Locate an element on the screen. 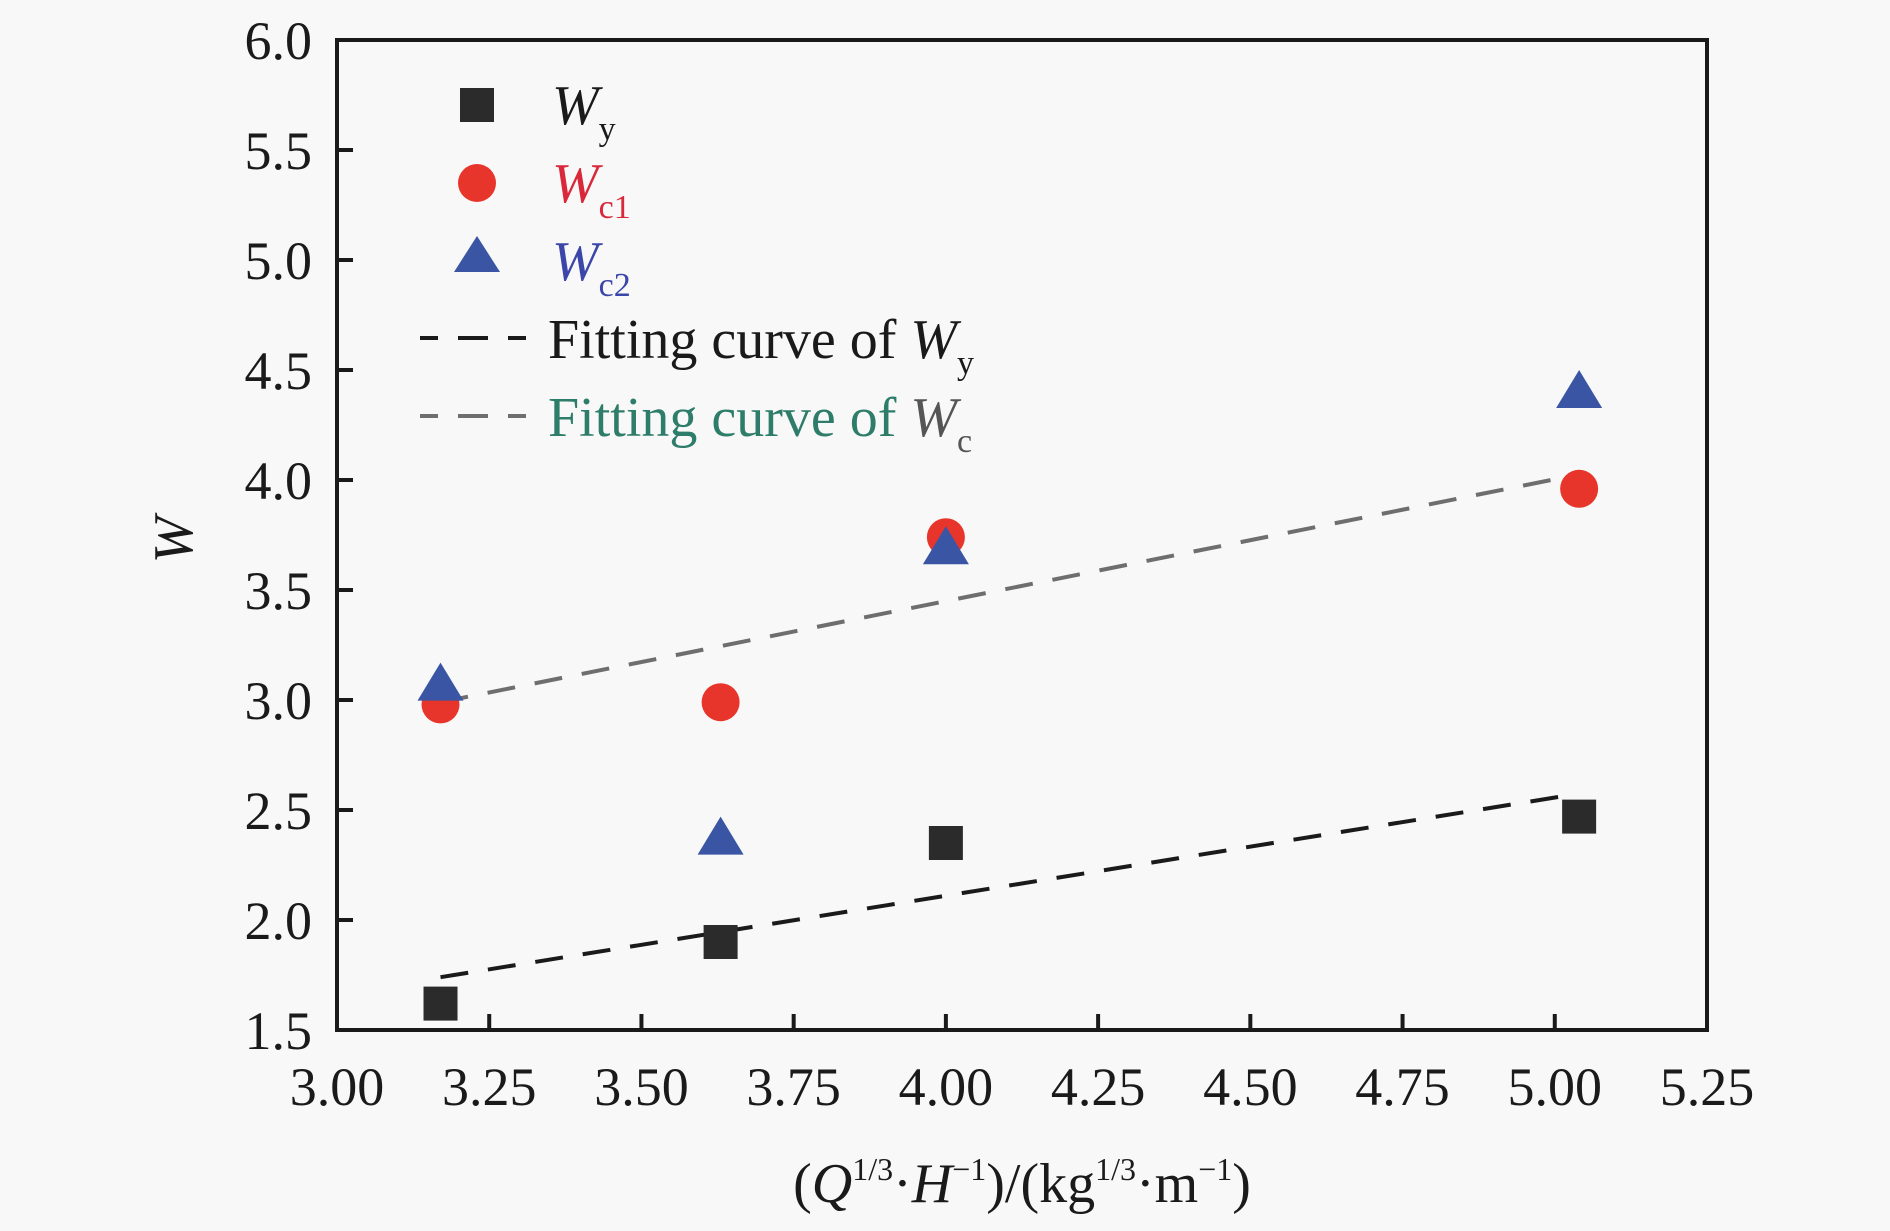 The height and width of the screenshot is (1231, 1890). legend-label-wc2: Wc2 is located at coordinates (591, 267).